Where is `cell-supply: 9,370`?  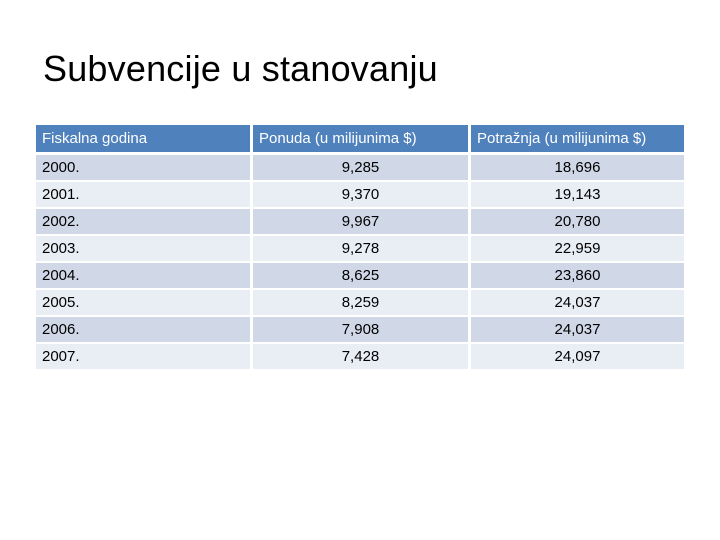 cell-supply: 9,370 is located at coordinates (359, 195).